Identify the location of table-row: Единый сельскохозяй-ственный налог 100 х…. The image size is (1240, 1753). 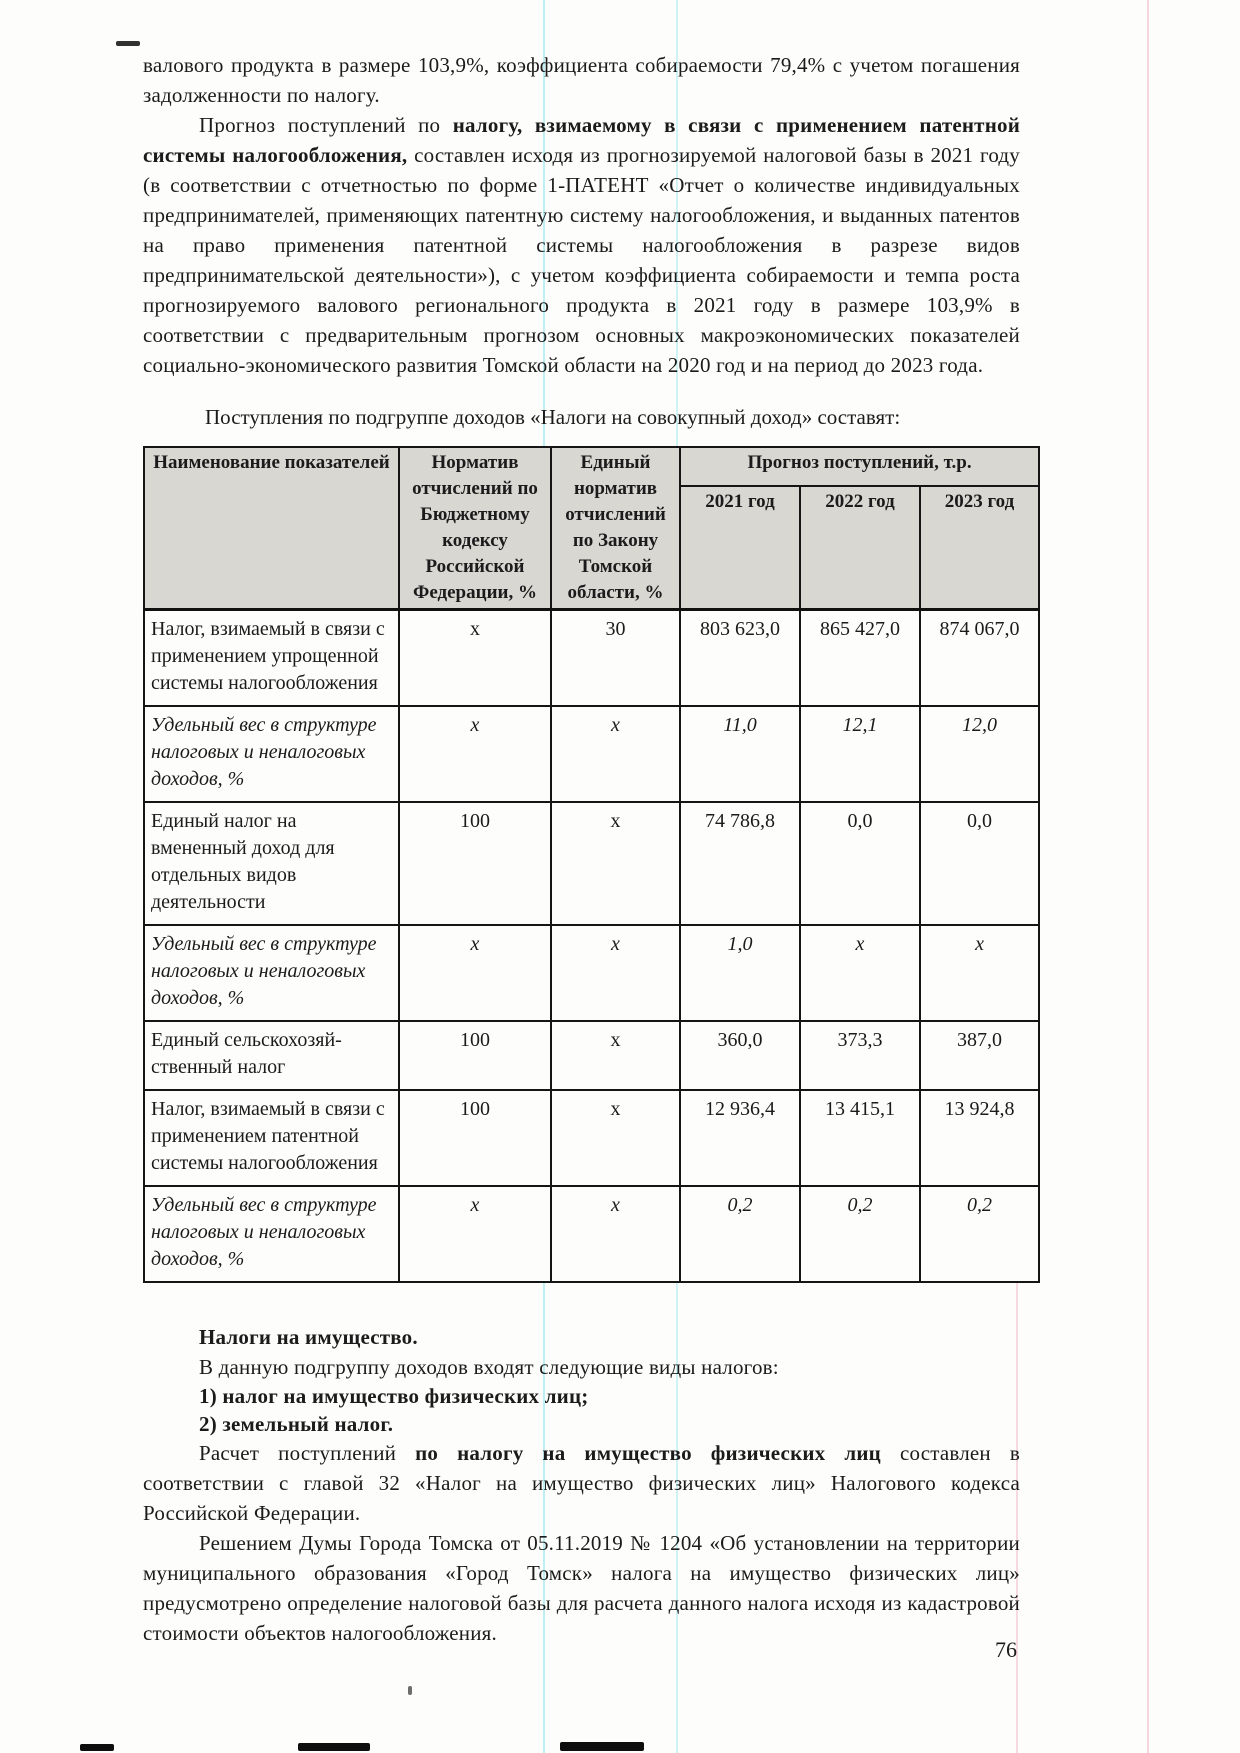
(592, 1055).